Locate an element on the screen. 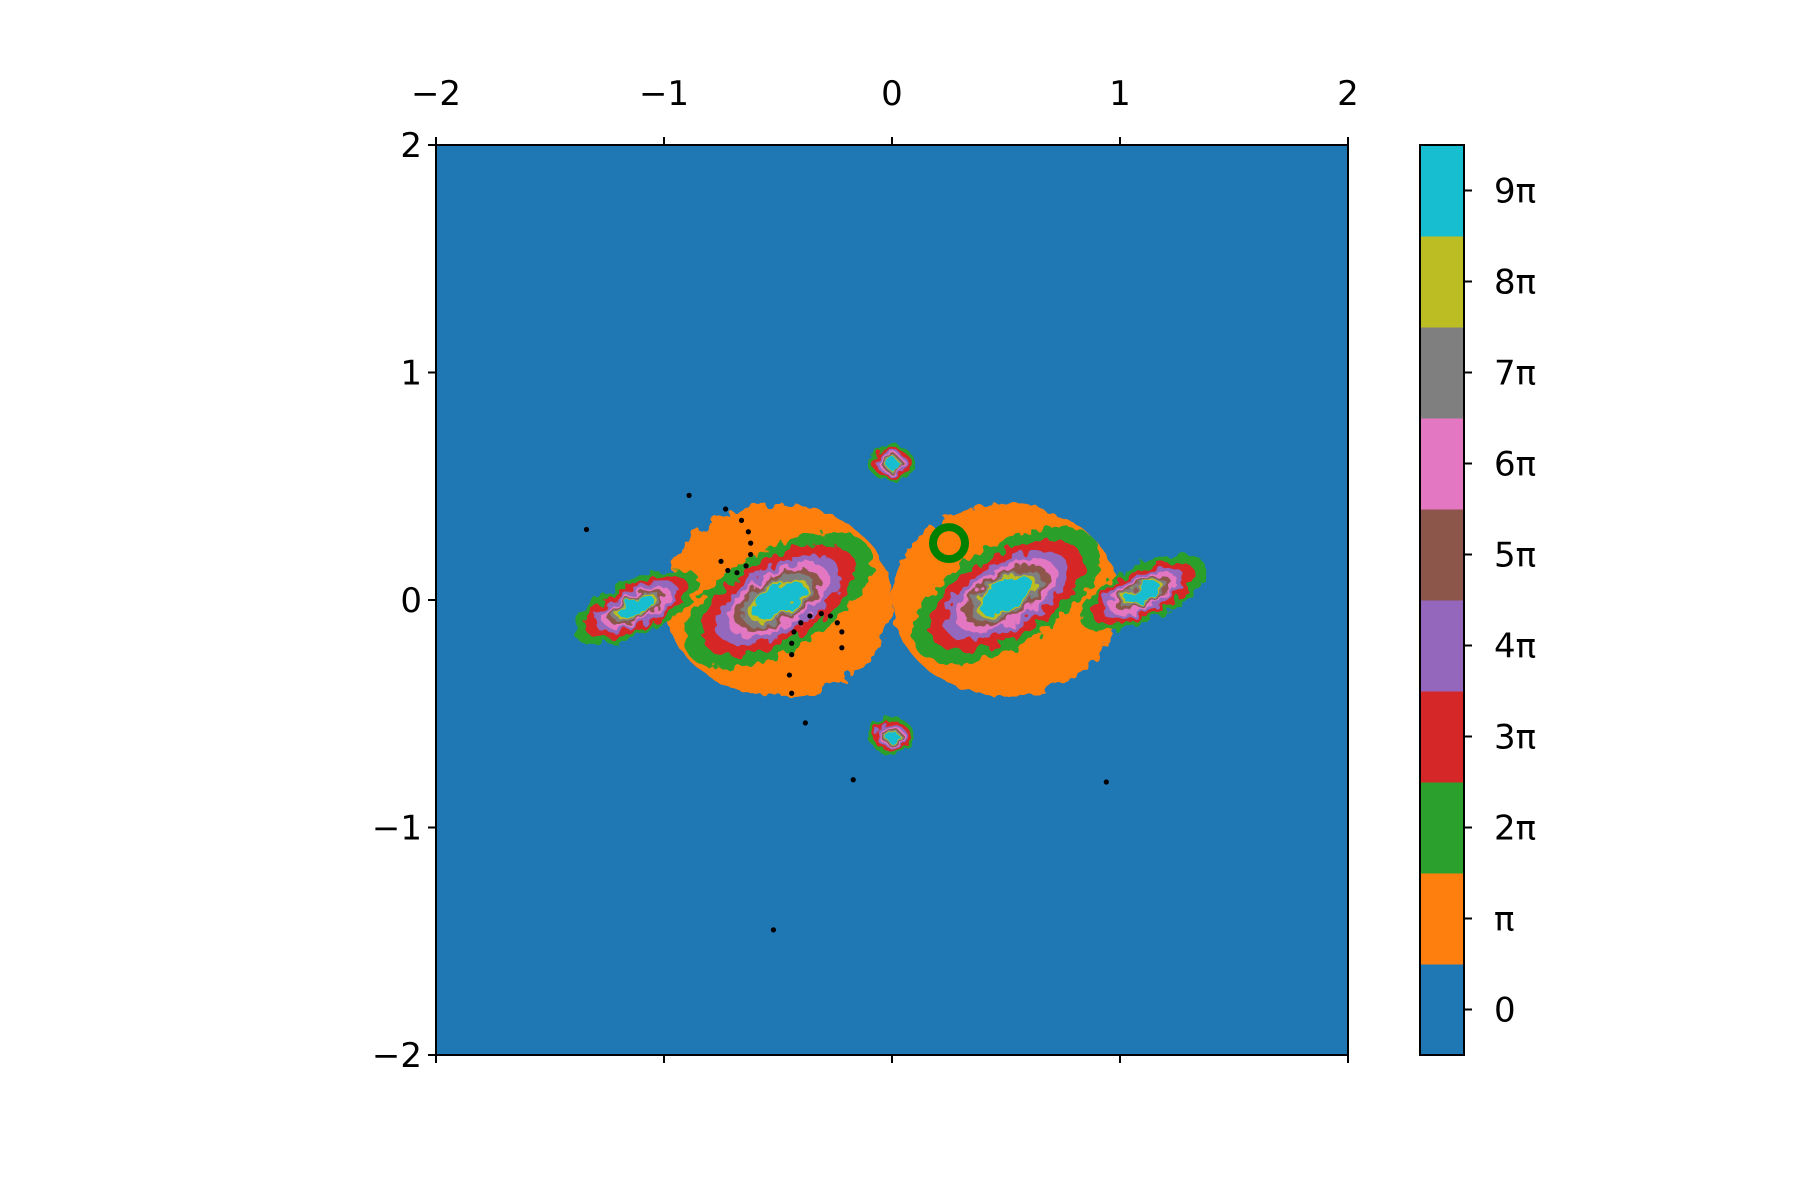 Image resolution: width=1800 pixels, height=1200 pixels. colorbar-tick-label: π is located at coordinates (1504, 920).